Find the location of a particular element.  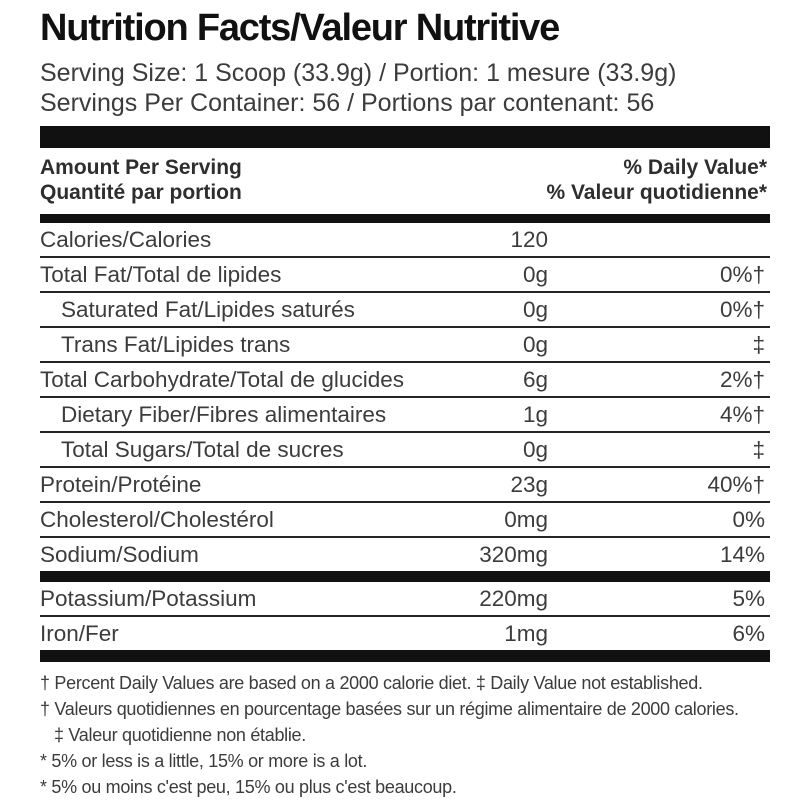

nutrient-name: Cholesterol/Cholestérol is located at coordinates (157, 519).